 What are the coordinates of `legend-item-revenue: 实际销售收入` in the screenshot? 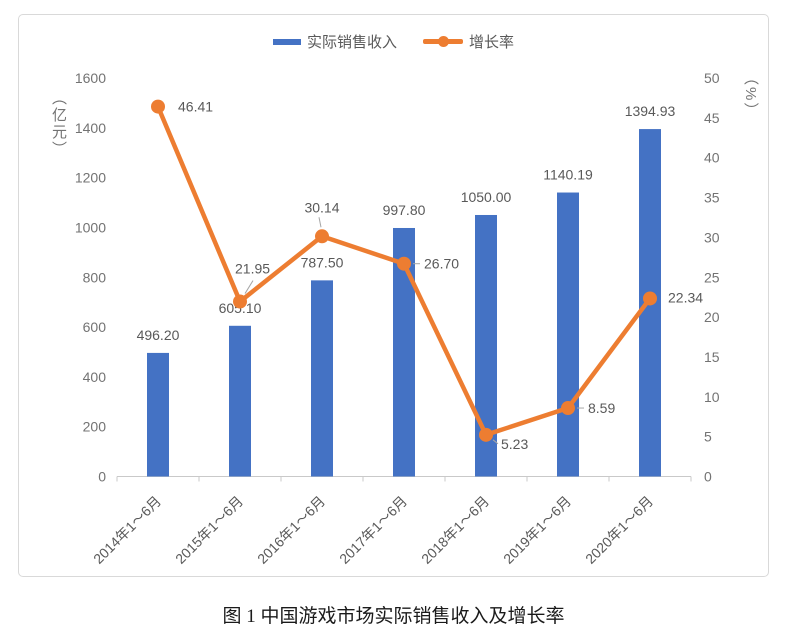 It's located at (334, 41).